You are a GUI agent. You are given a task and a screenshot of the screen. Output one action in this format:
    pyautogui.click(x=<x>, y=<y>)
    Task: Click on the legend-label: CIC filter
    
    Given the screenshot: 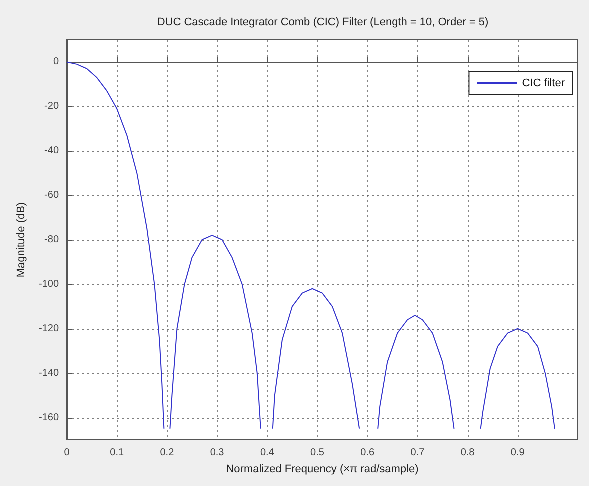 What is the action you would take?
    pyautogui.click(x=544, y=84)
    